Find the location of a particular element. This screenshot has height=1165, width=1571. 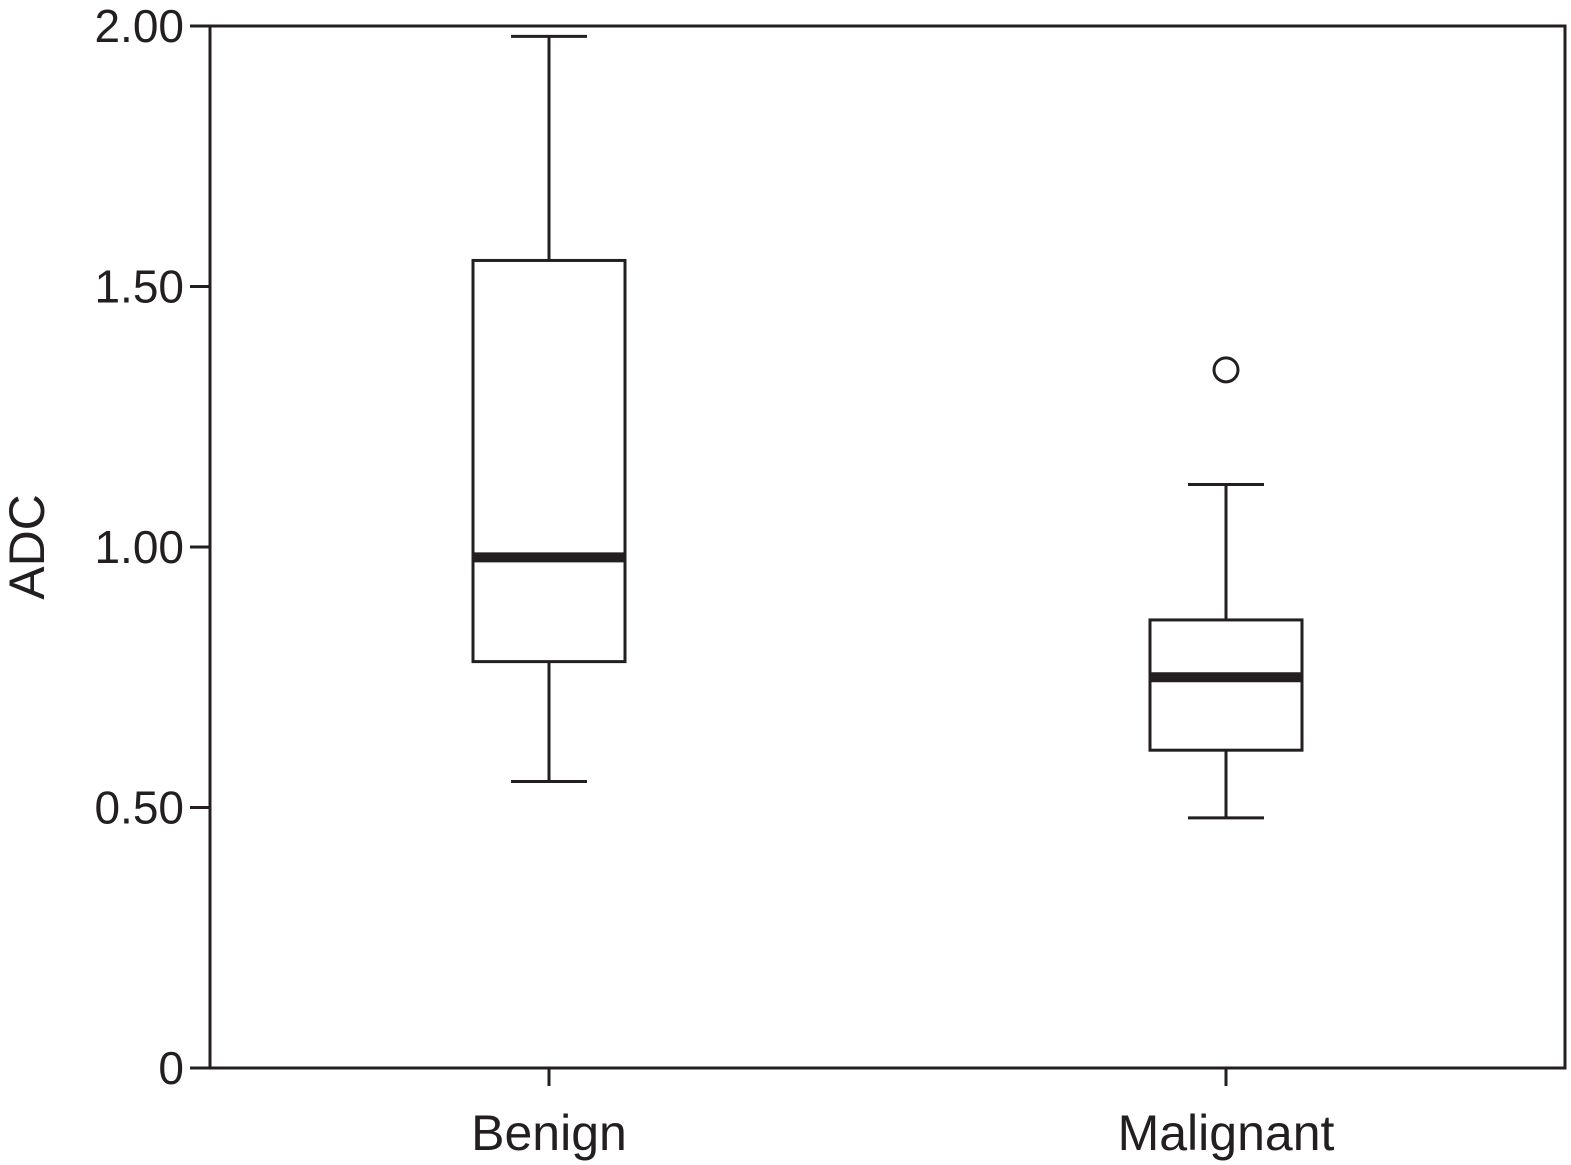

box-benign is located at coordinates (549, 408).